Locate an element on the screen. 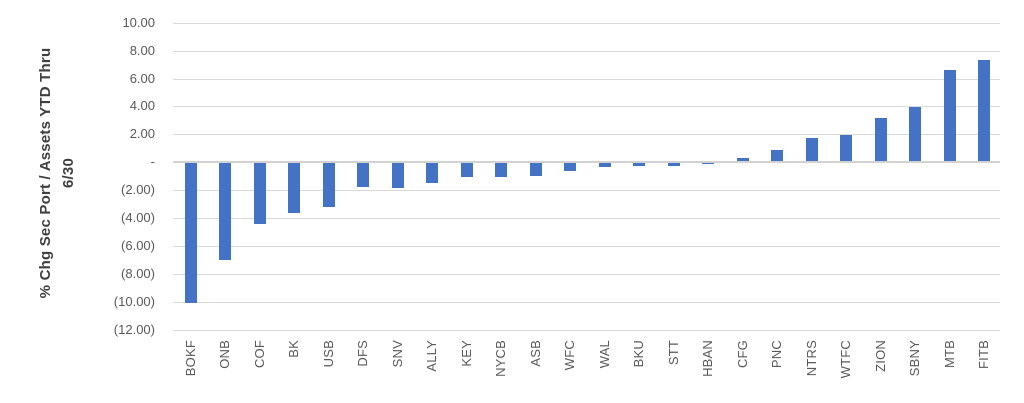 The height and width of the screenshot is (403, 1024). x-tick-label-USB: USB is located at coordinates (328, 354).